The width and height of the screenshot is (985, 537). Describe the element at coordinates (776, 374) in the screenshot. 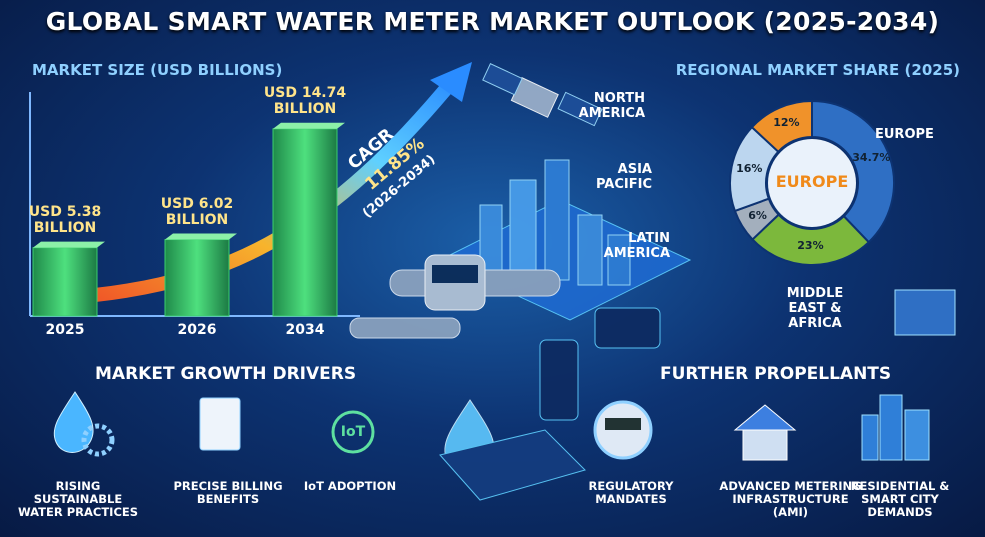

I see `section-title: FURTHER PROPELLANTS` at that location.